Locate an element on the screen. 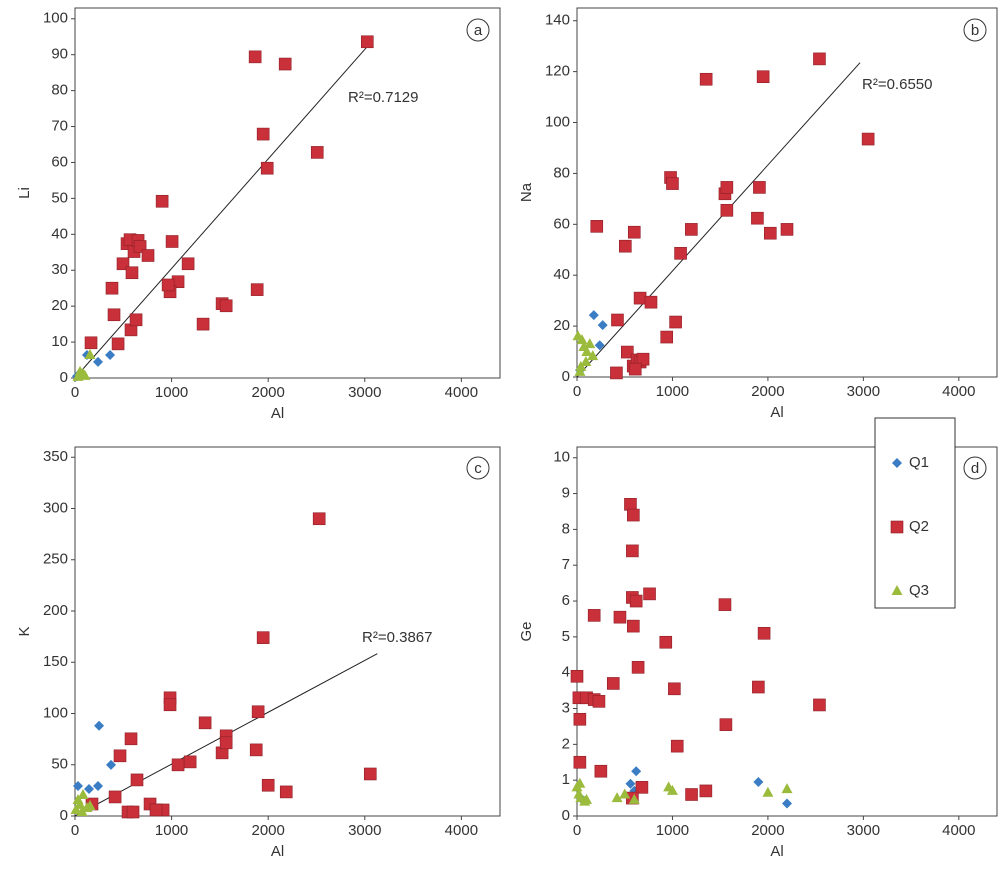  legend-label: Q2 is located at coordinates (919, 526).